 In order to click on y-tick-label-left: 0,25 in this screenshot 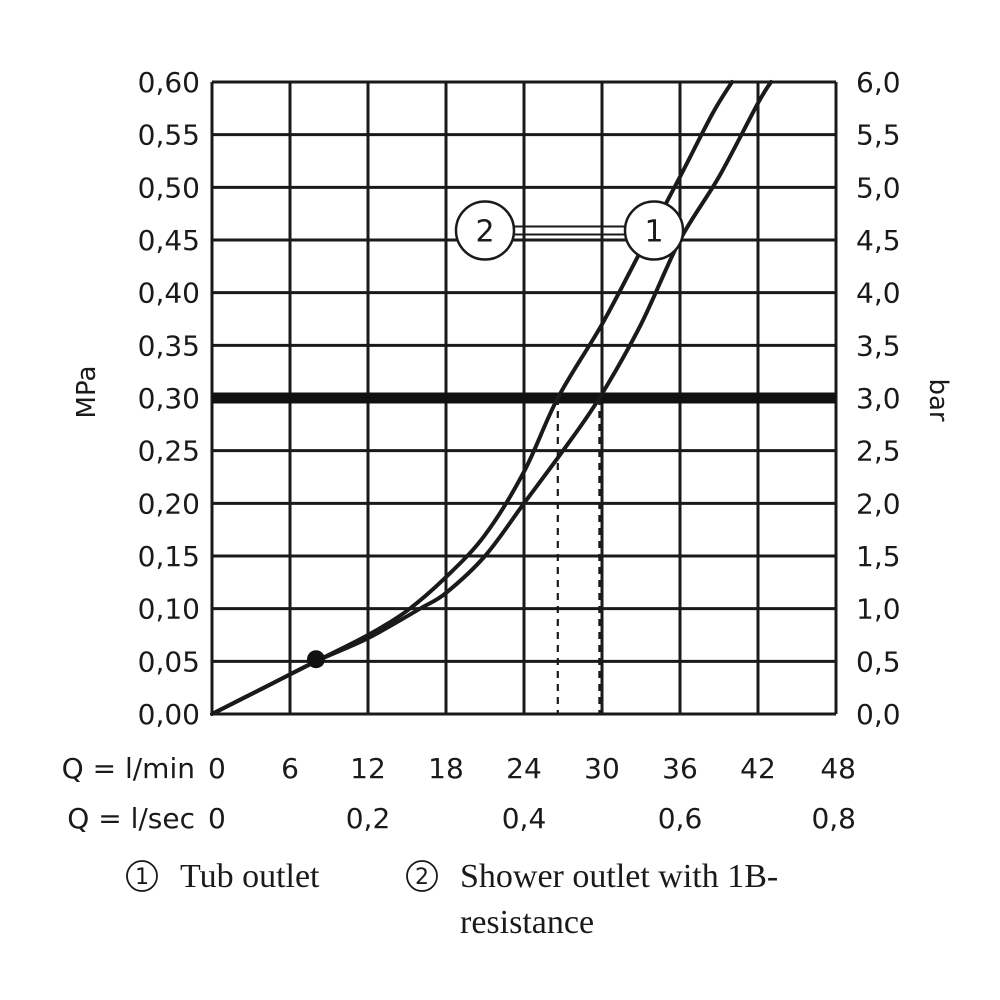, I will do `click(169, 451)`.